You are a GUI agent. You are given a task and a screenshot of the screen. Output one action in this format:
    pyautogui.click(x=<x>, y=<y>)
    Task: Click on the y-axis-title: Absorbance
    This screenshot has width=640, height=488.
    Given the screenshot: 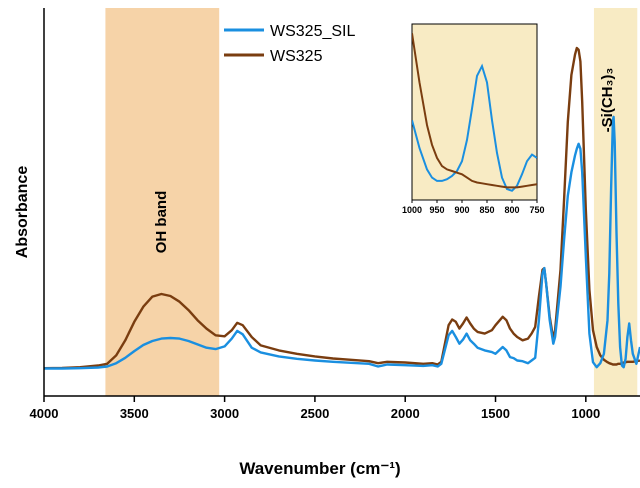 What is the action you would take?
    pyautogui.click(x=22, y=212)
    